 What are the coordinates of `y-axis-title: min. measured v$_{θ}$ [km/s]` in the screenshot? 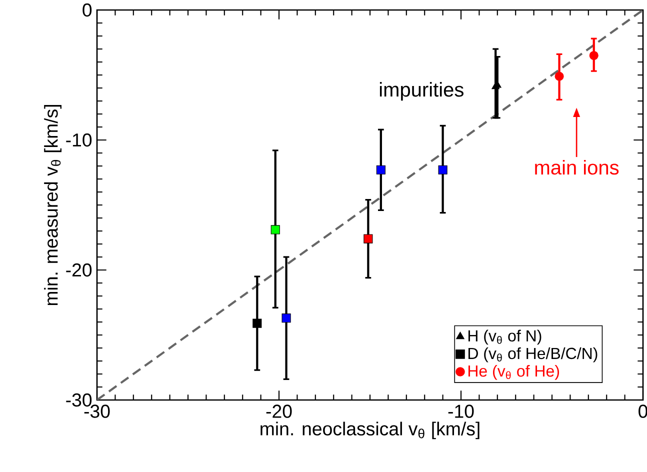 It's located at (53, 205).